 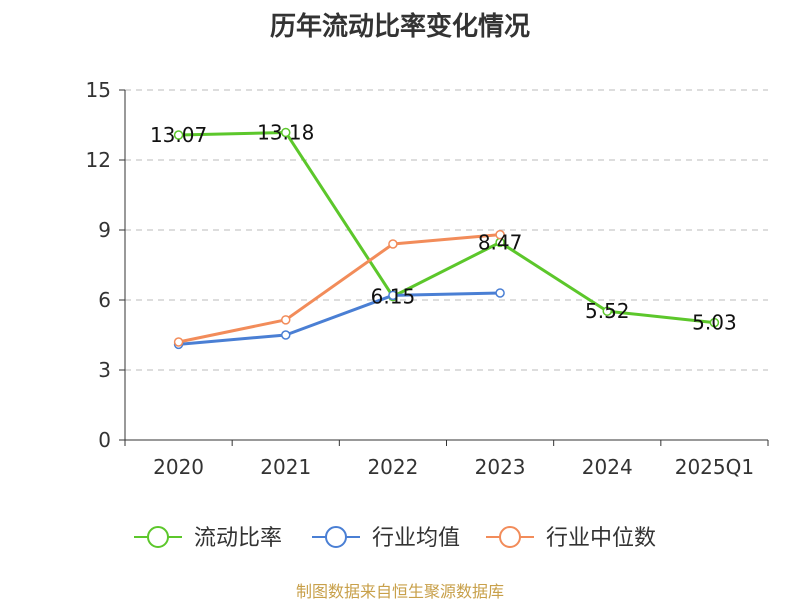 What do you see at coordinates (104, 440) in the screenshot?
I see `y-tick-label: 0` at bounding box center [104, 440].